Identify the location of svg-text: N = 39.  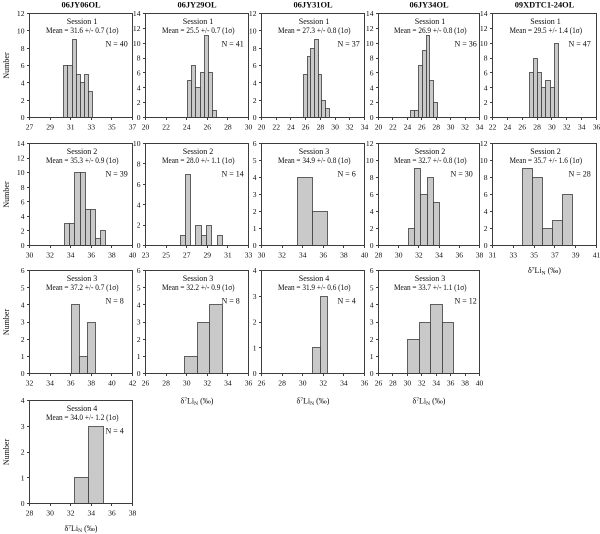
(117, 174).